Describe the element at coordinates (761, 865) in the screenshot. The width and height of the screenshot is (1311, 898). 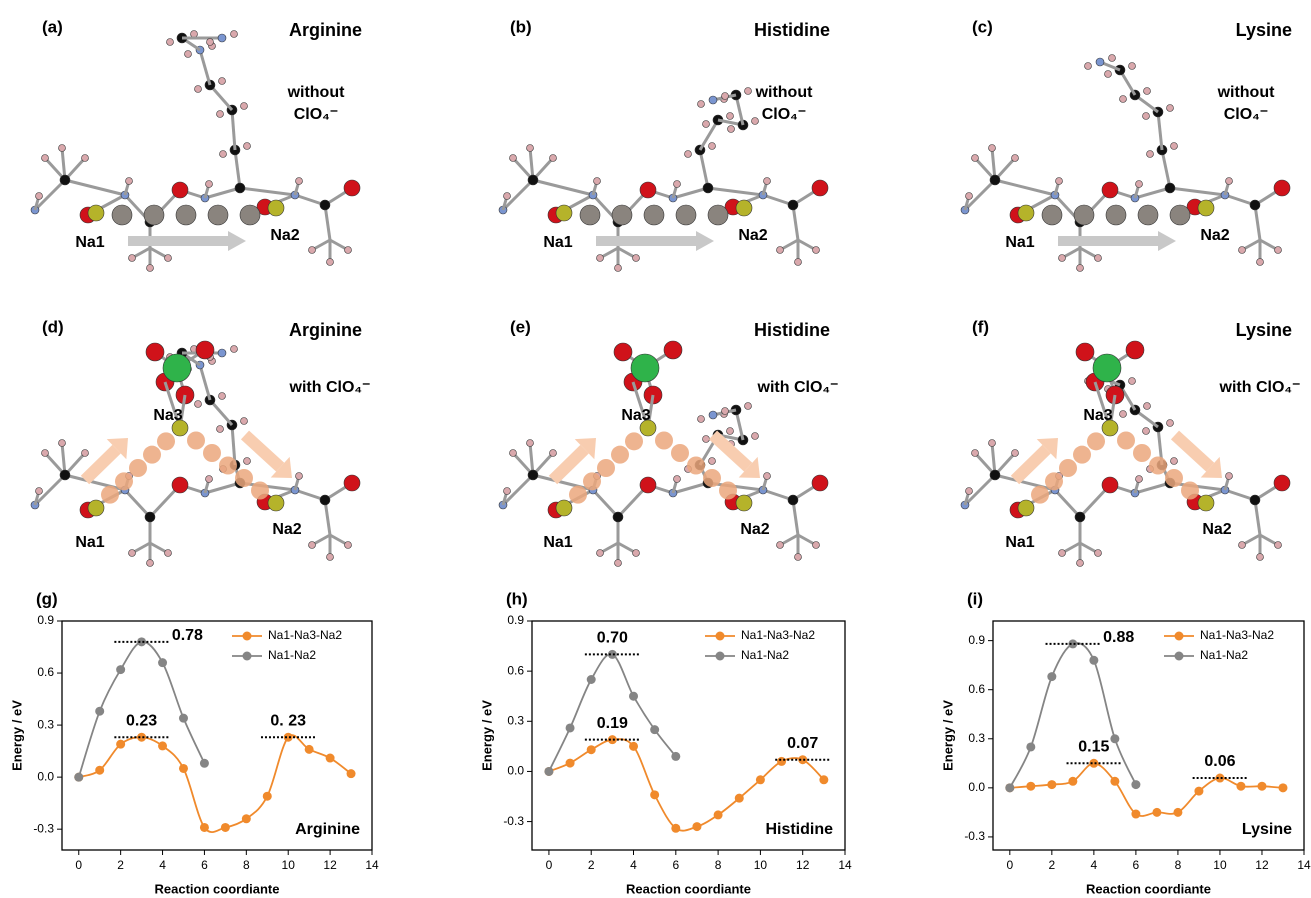
I see `x-tick-label: 10` at that location.